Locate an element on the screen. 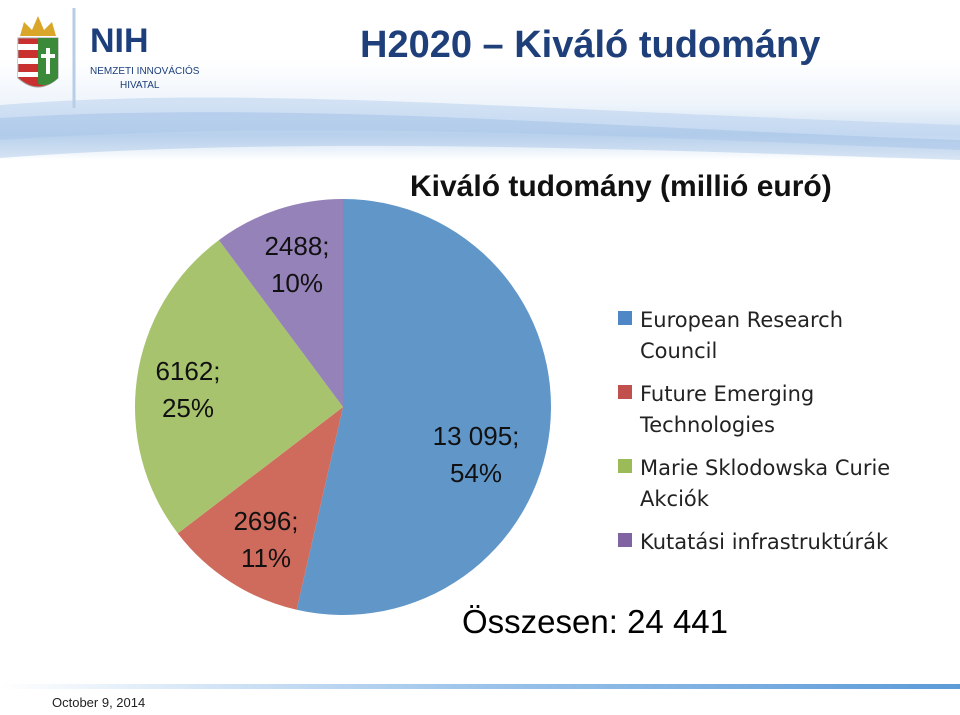 Image resolution: width=960 pixels, height=715 pixels. legend-label: Kutatási infrastruktúrák is located at coordinates (764, 542).